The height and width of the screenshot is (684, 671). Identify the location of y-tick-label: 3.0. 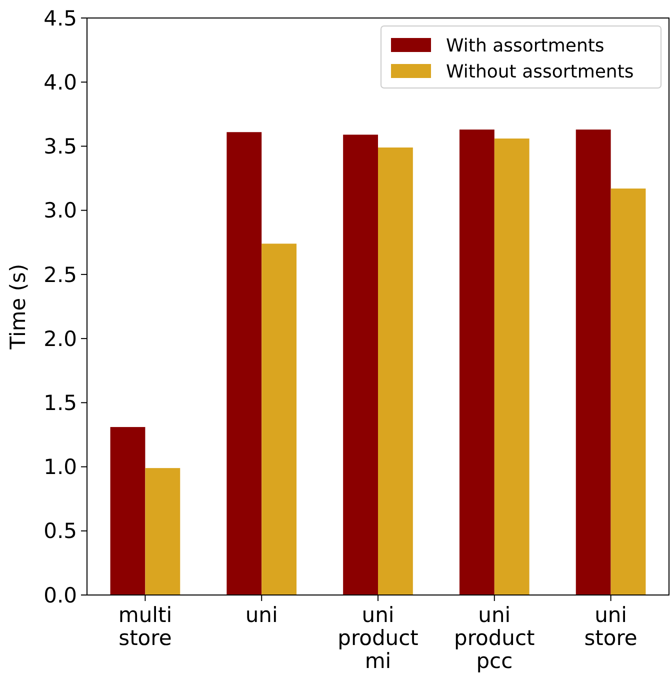
(60, 210).